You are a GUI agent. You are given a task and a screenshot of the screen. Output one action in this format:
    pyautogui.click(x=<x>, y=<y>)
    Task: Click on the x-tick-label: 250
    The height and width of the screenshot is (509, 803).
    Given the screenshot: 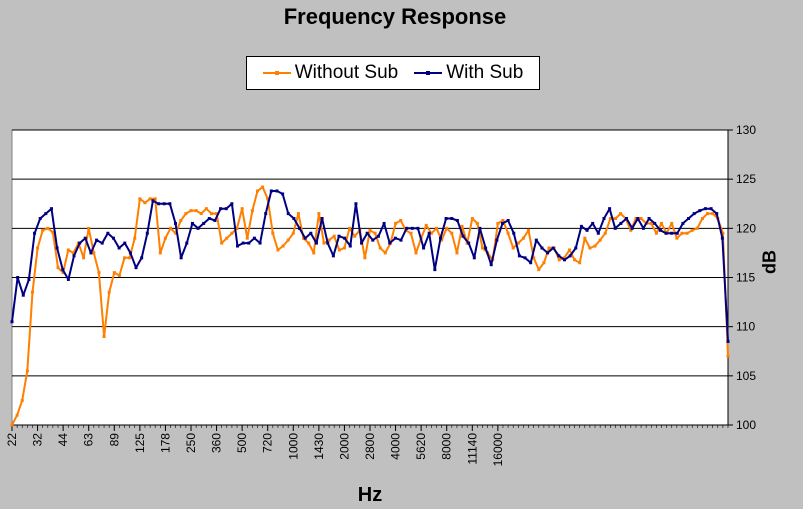 What is the action you would take?
    pyautogui.click(x=191, y=443)
    